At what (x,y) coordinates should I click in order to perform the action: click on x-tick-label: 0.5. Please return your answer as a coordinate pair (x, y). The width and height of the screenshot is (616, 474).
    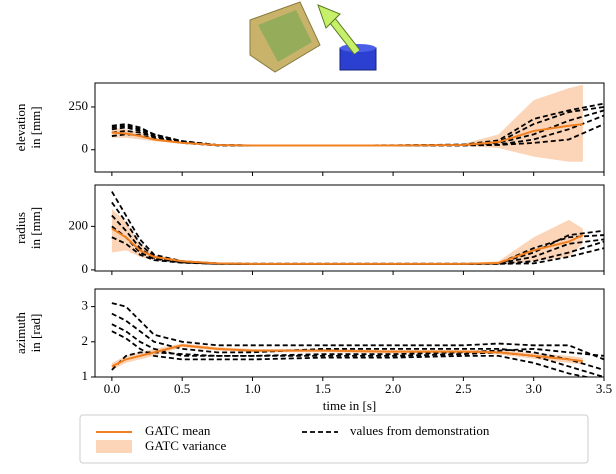
    Looking at the image, I should click on (182, 388).